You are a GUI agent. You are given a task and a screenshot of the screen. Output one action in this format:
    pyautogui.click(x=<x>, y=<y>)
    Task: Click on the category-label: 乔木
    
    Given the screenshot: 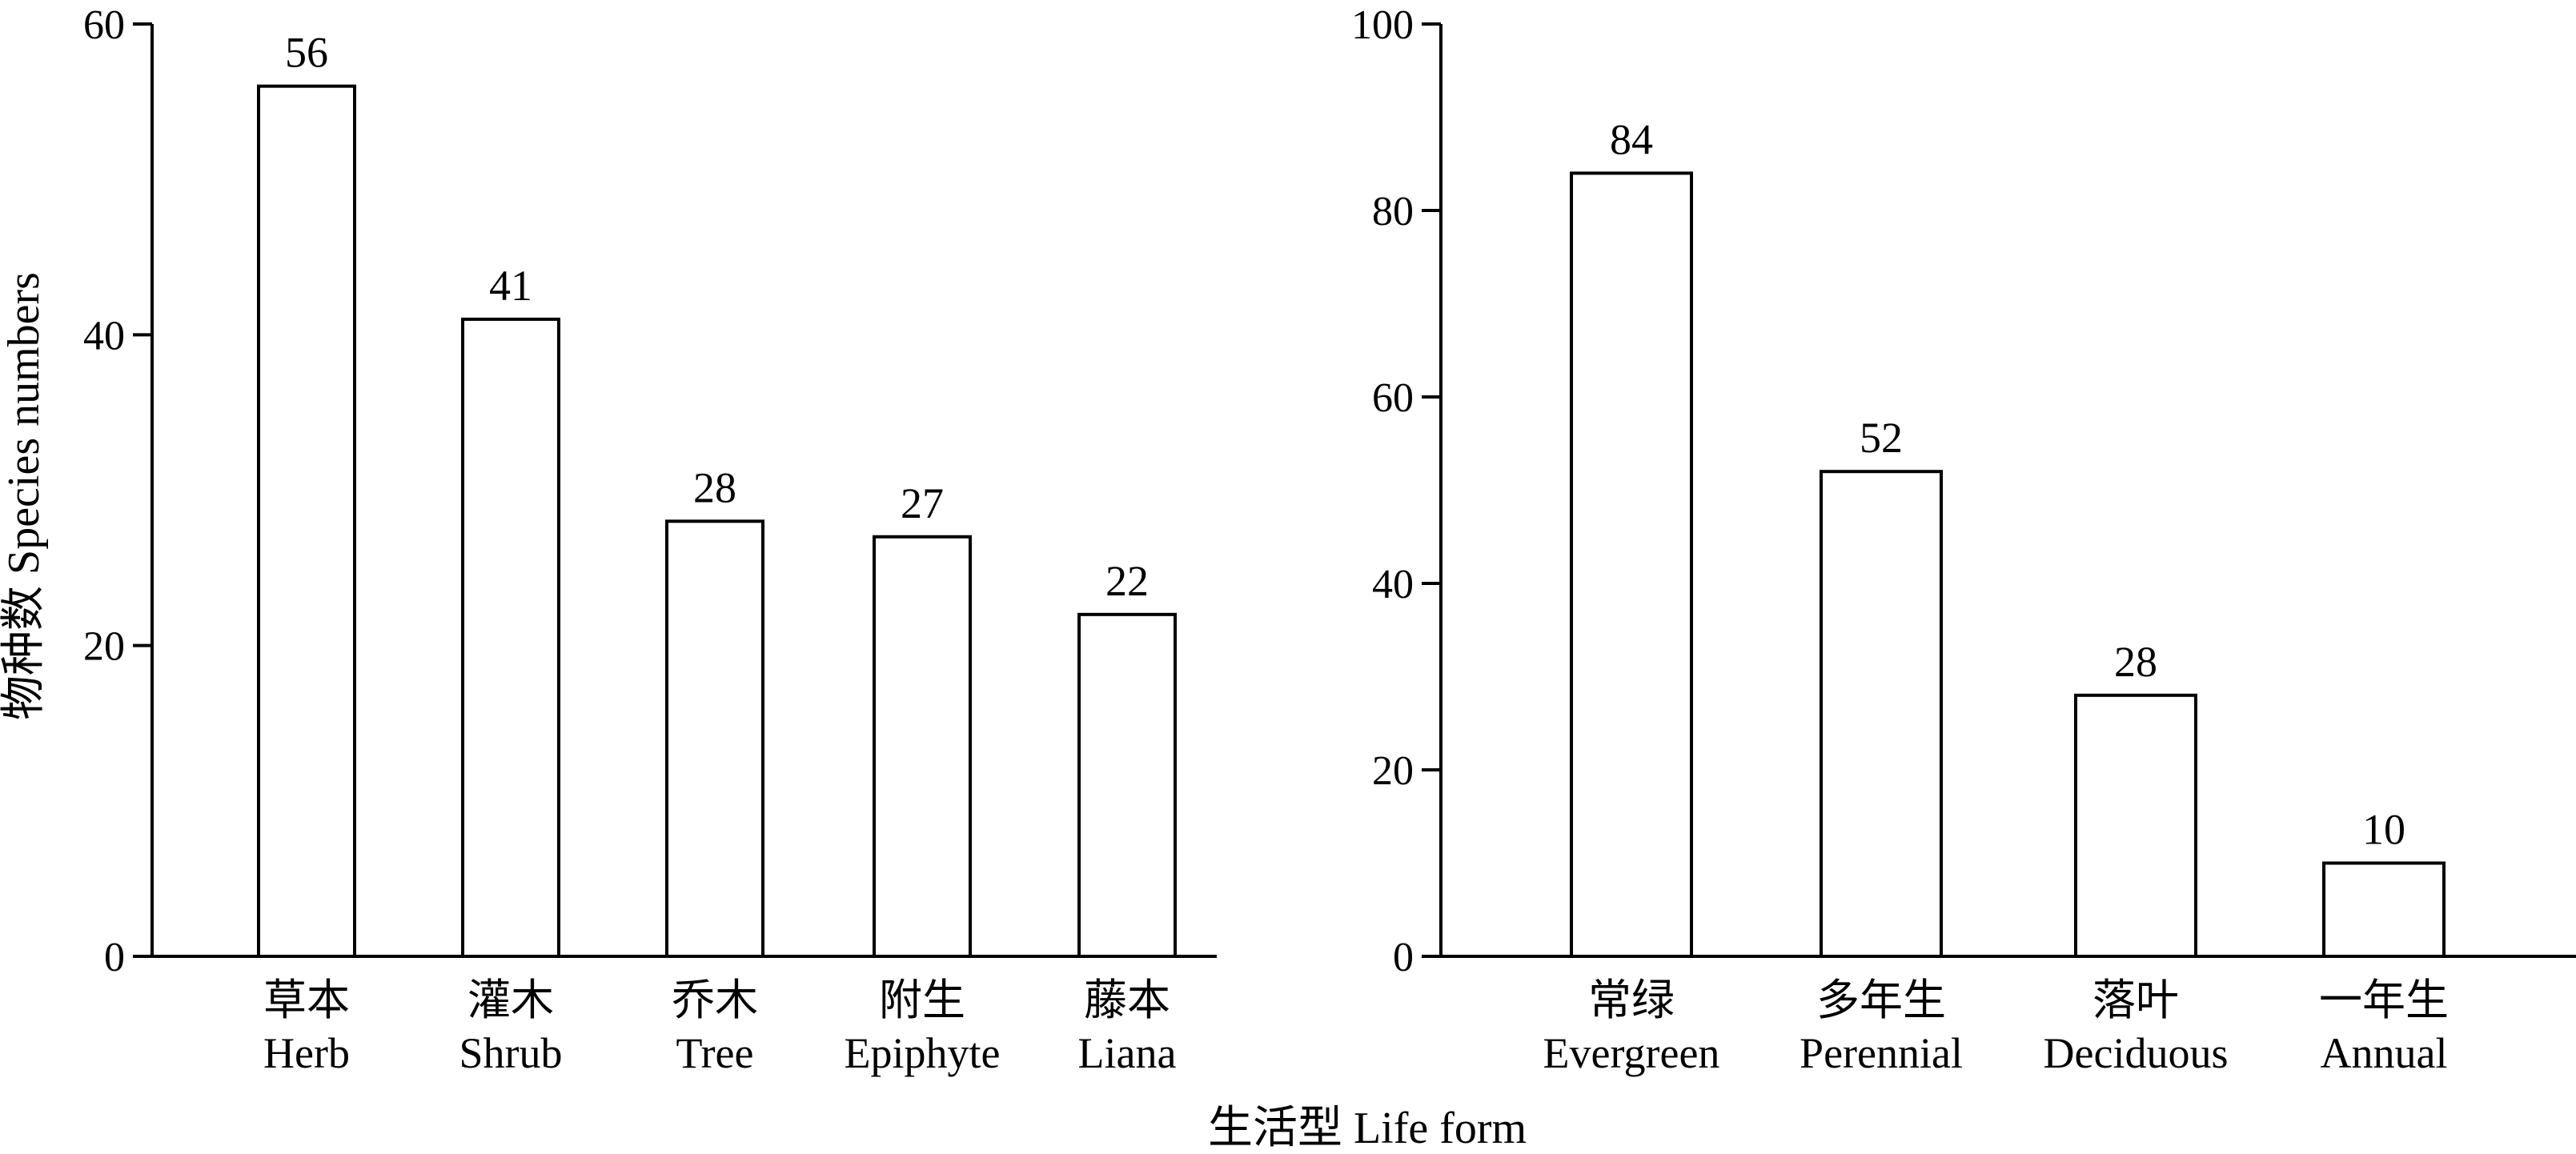 What is the action you would take?
    pyautogui.click(x=715, y=1000)
    